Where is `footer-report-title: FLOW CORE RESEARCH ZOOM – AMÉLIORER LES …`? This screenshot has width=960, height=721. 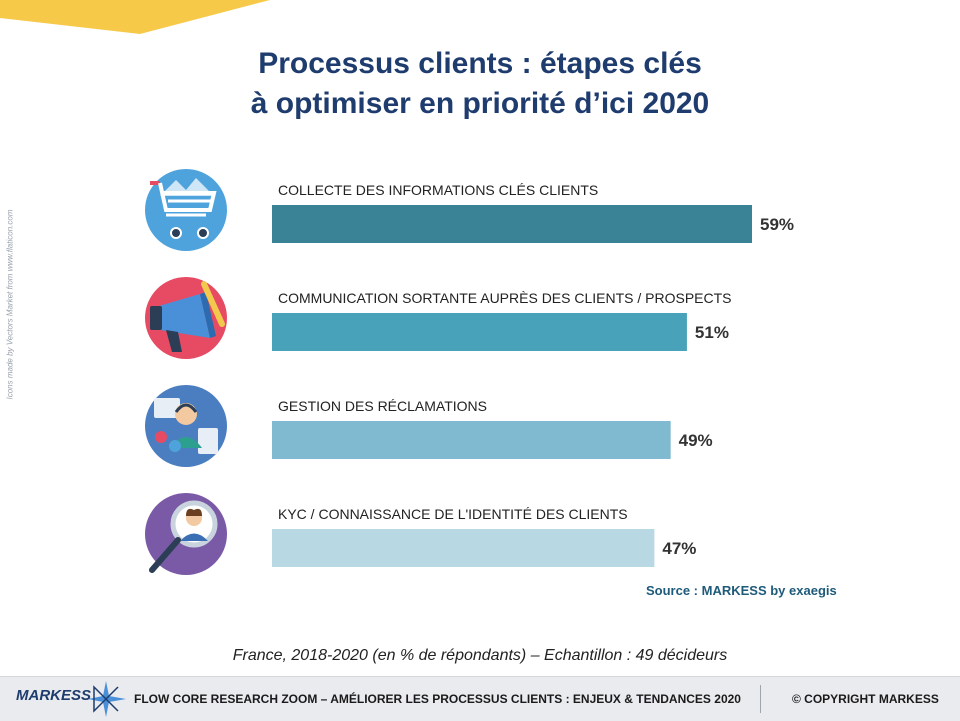
footer-report-title: FLOW CORE RESEARCH ZOOM – AMÉLIORER LES … is located at coordinates (437, 699).